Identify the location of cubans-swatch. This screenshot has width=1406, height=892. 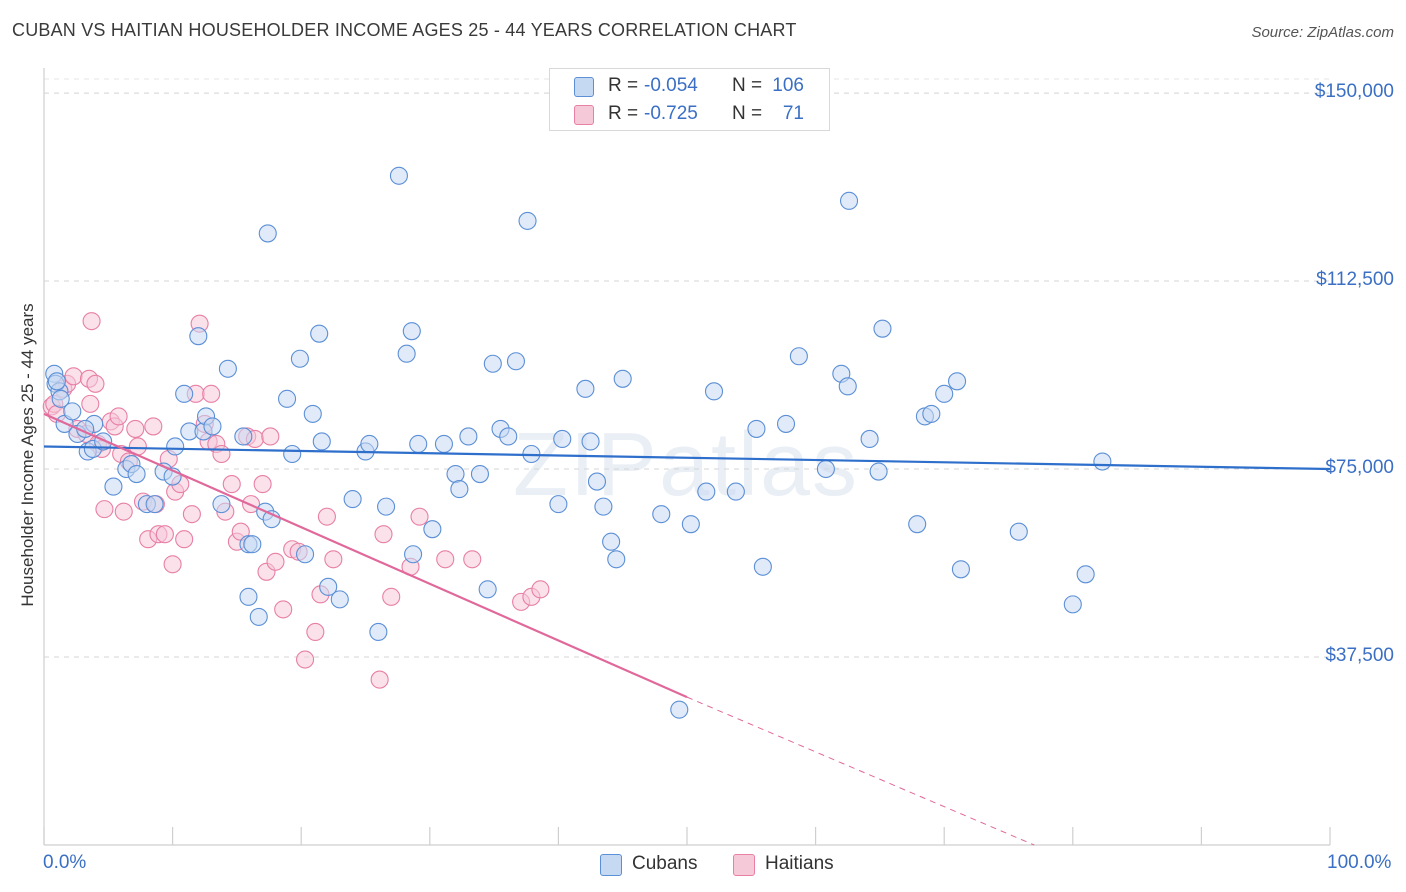
(584, 87).